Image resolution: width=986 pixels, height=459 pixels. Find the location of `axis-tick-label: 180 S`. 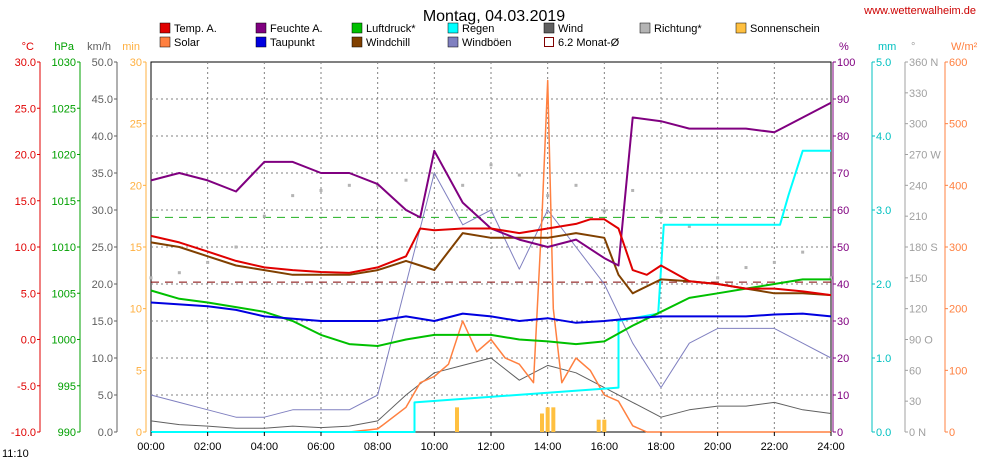

axis-tick-label: 180 S is located at coordinates (923, 248).